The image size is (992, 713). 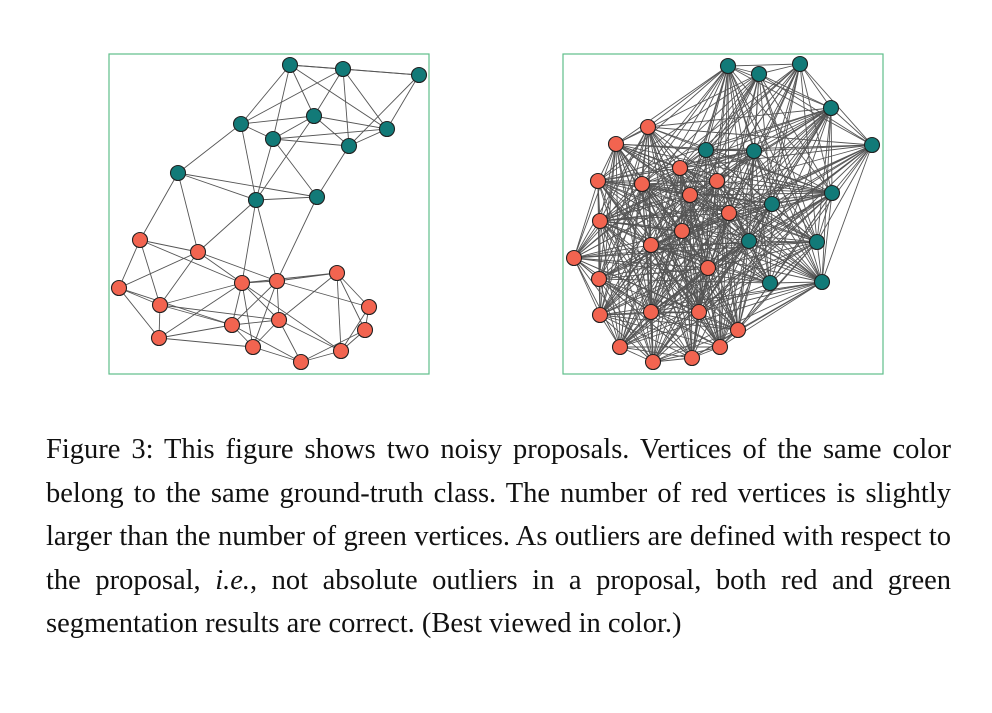 I want to click on panel-right-dense-proposal, so click(x=723, y=214).